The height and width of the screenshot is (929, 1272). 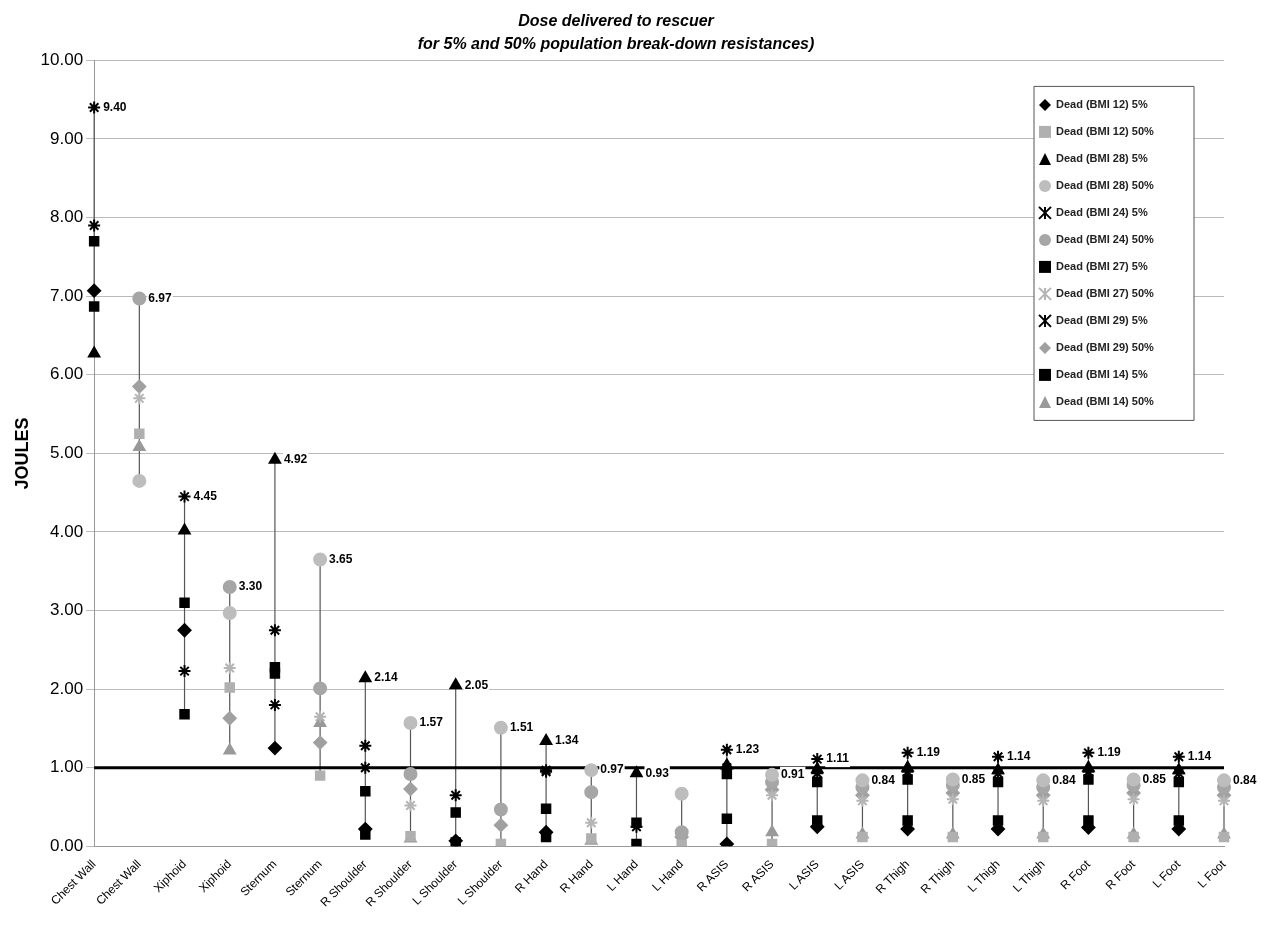 What do you see at coordinates (476, 684) in the screenshot?
I see `data-label: 2.05` at bounding box center [476, 684].